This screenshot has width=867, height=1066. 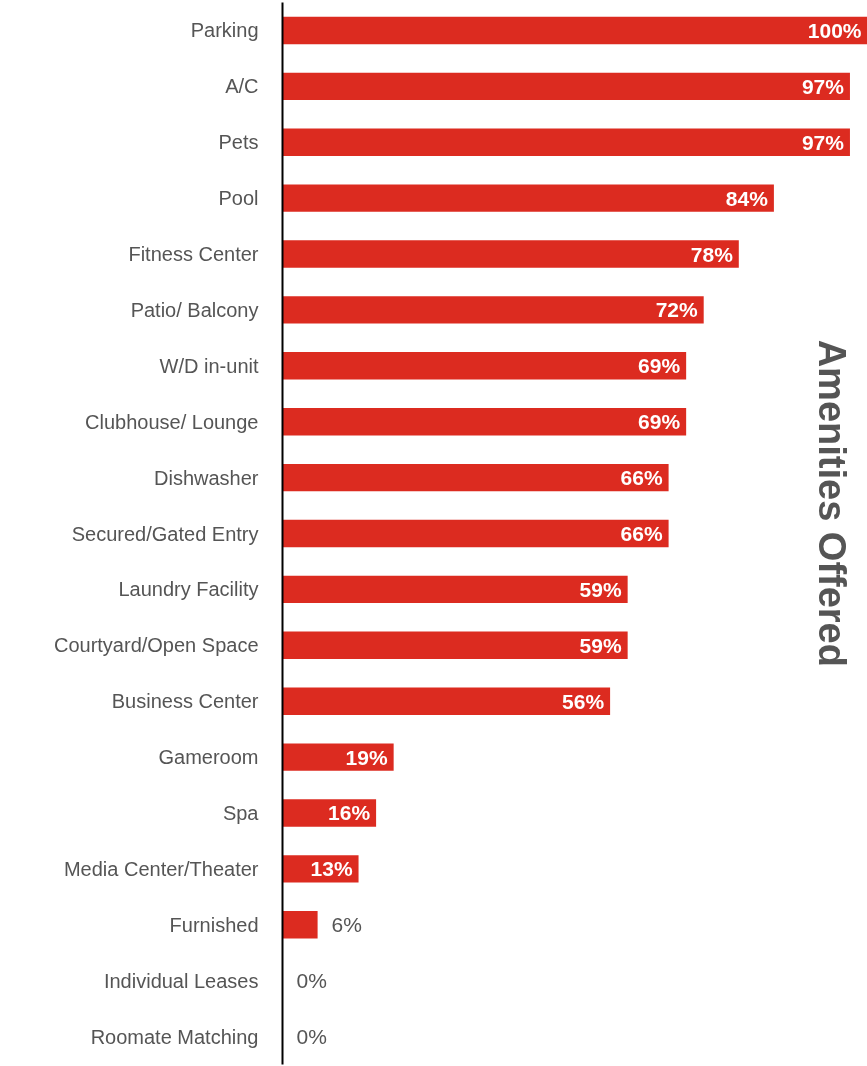 What do you see at coordinates (832, 503) in the screenshot?
I see `text: Amenities Offered` at bounding box center [832, 503].